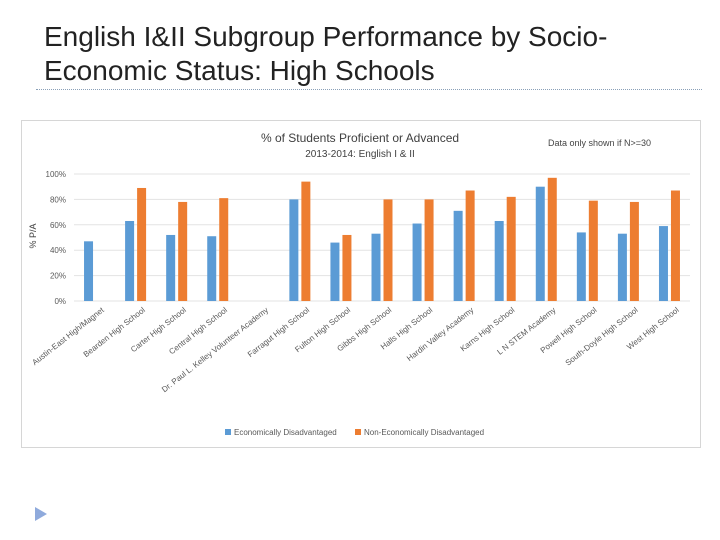 This screenshot has width=720, height=540. I want to click on y-tick-label: 80%, so click(58, 199).